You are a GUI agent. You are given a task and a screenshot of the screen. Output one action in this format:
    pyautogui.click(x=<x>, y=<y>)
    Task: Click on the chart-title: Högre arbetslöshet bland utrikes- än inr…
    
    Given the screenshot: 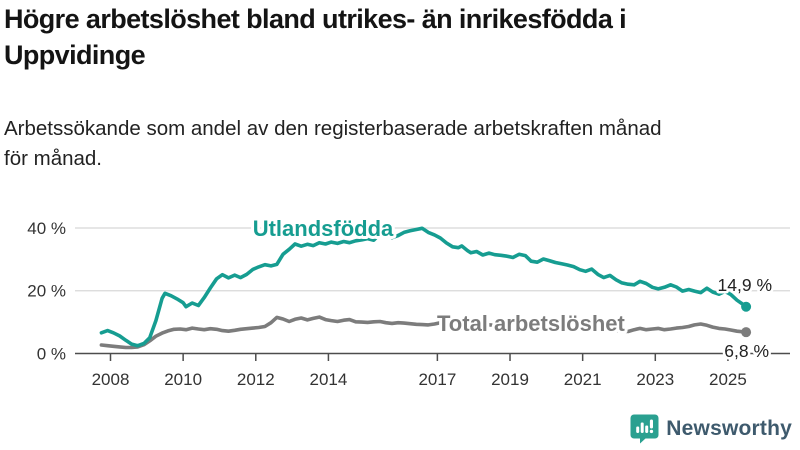 What is the action you would take?
    pyautogui.click(x=315, y=37)
    